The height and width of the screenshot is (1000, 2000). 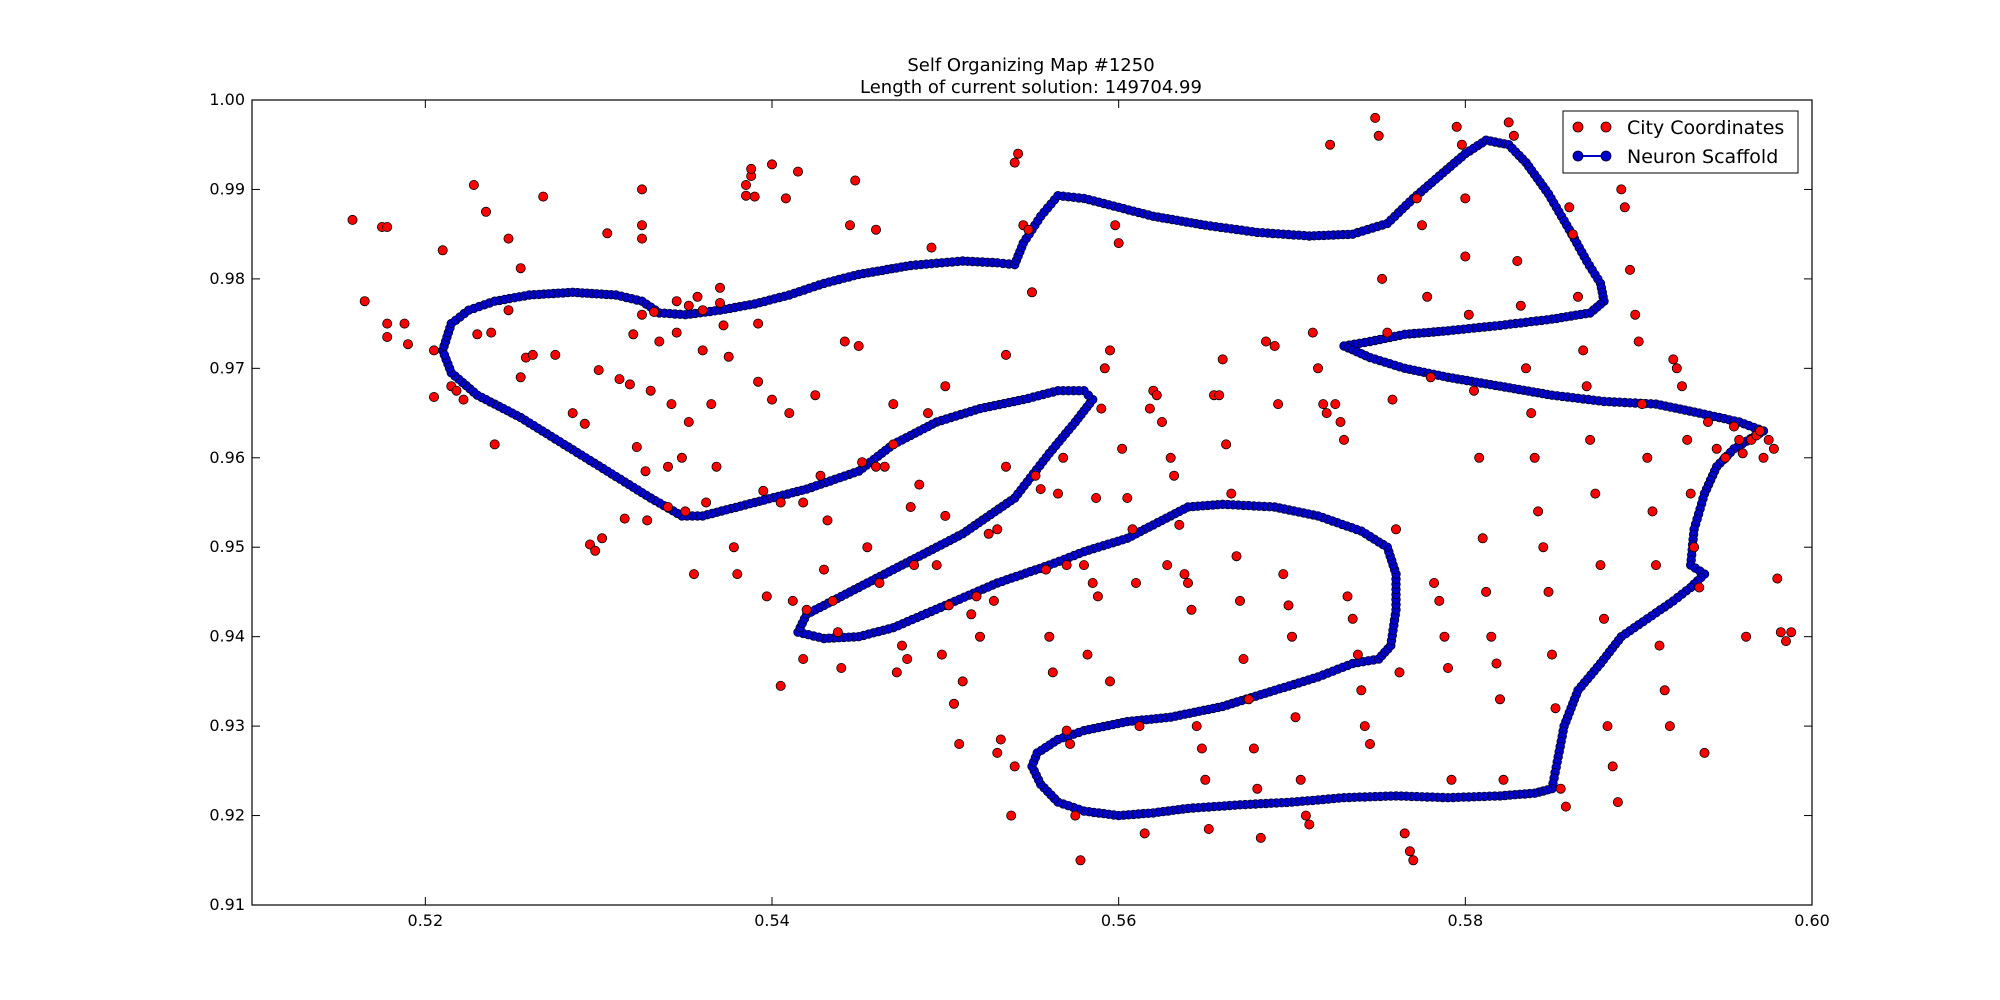 What do you see at coordinates (1119, 920) in the screenshot?
I see `x-tick-label: 0.56` at bounding box center [1119, 920].